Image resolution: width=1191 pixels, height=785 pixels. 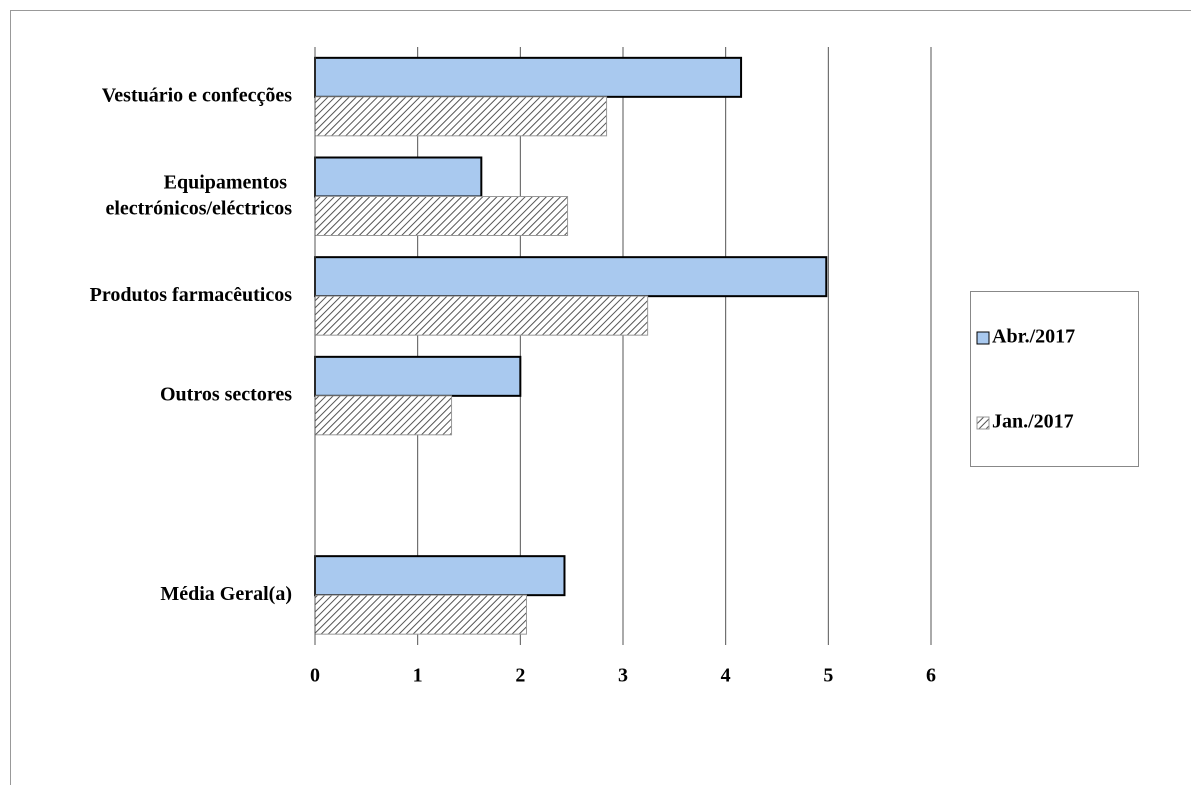 What do you see at coordinates (418, 676) in the screenshot?
I see `x-tick-label: 1` at bounding box center [418, 676].